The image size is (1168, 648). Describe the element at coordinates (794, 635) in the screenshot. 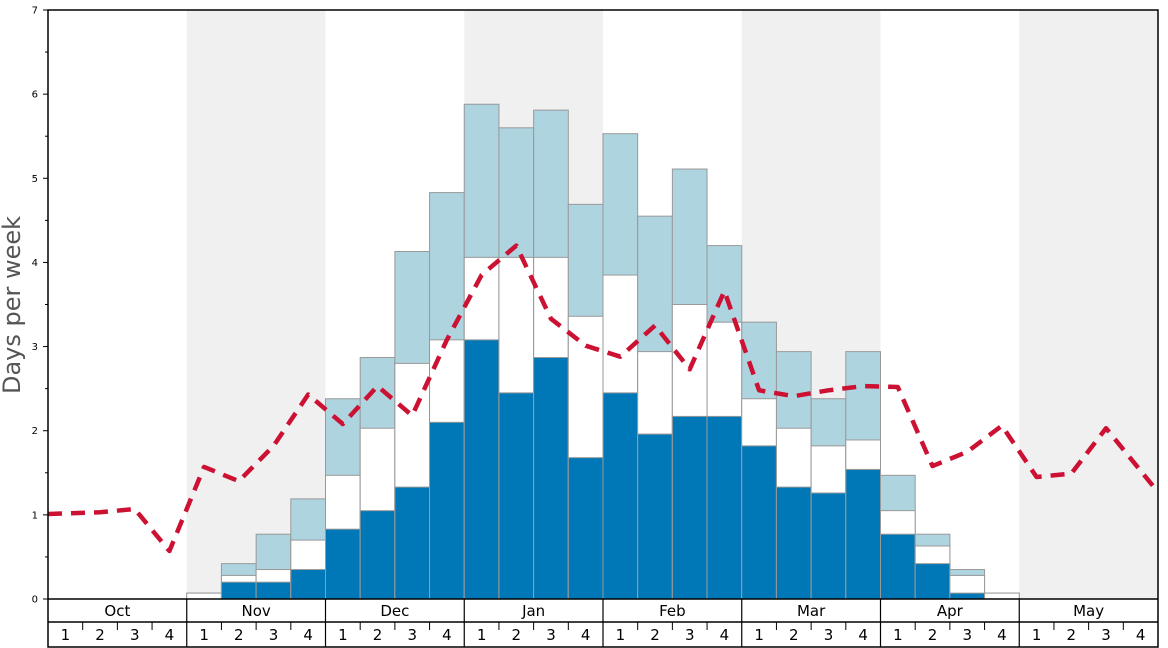

I see `week-label-22: 2` at that location.